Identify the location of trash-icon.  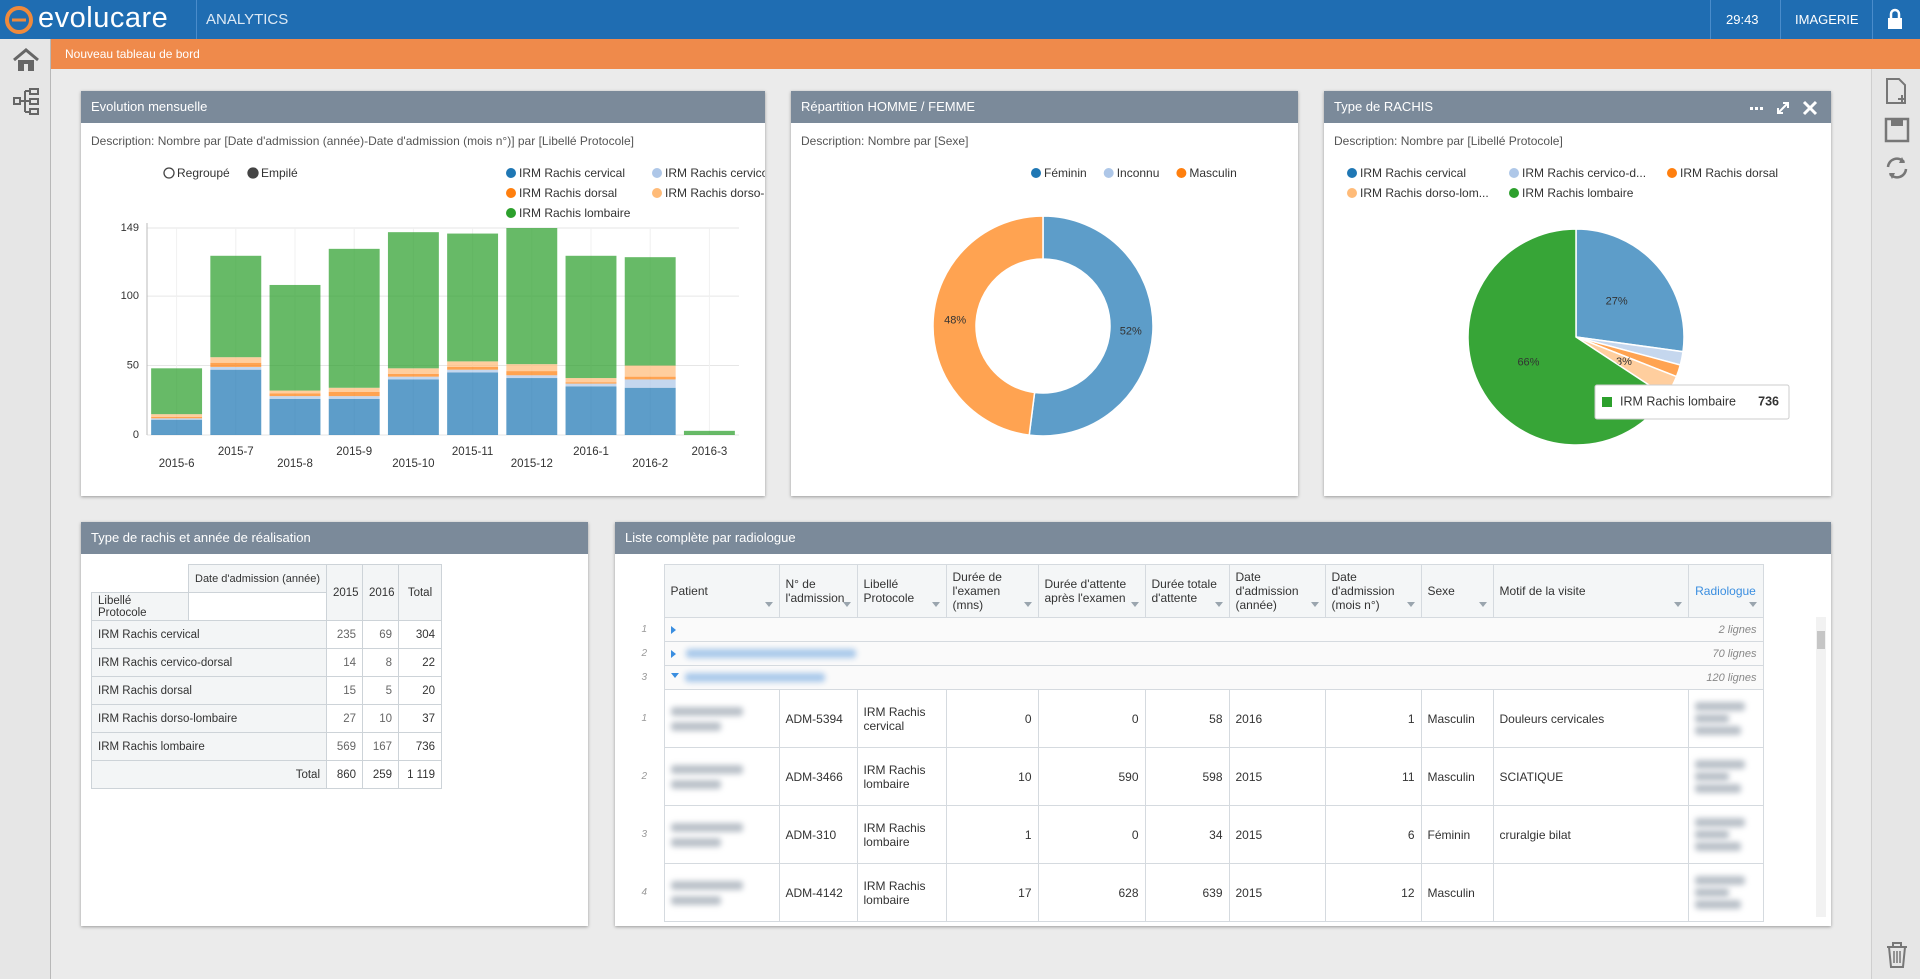
(1897, 955).